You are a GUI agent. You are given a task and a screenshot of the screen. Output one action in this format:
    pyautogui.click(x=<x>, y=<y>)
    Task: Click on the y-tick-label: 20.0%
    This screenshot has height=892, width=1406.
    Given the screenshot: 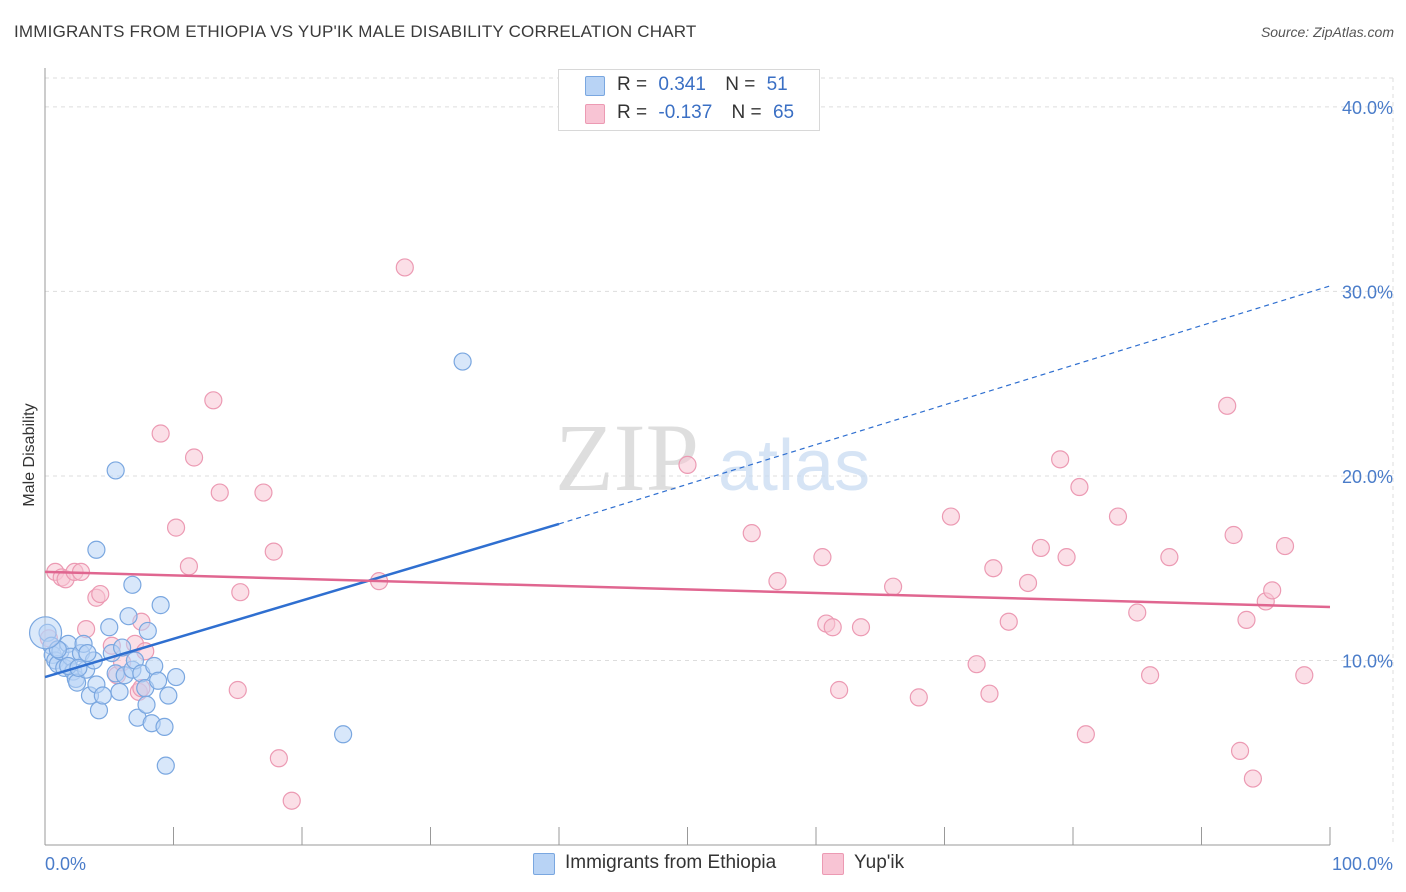 What is the action you would take?
    pyautogui.click(x=1367, y=477)
    